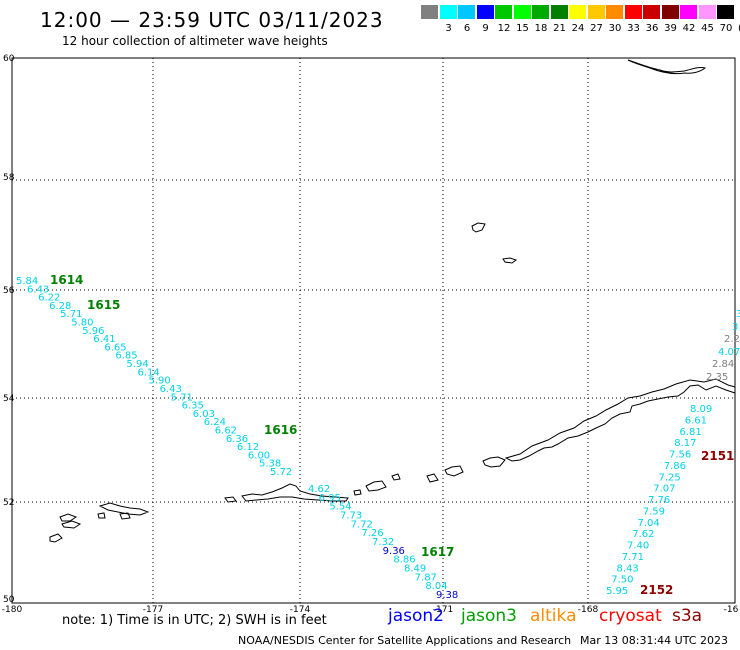 The height and width of the screenshot is (650, 740). What do you see at coordinates (731, 610) in the screenshot?
I see `longitude-label: -16` at bounding box center [731, 610].